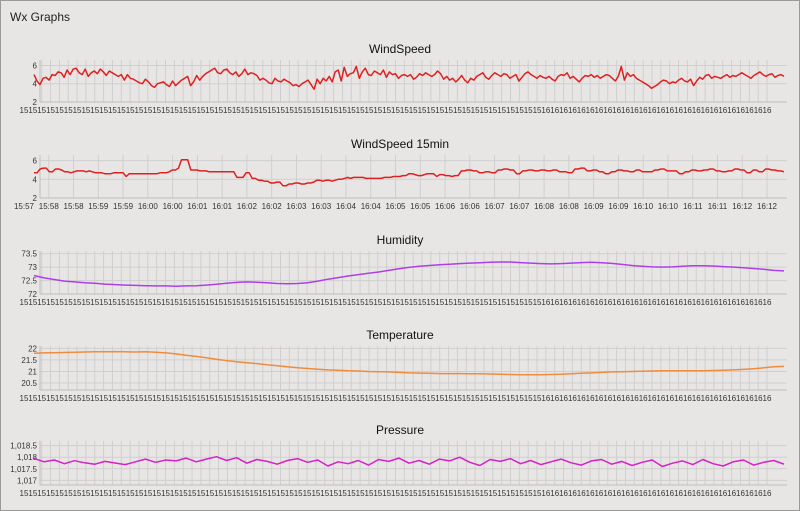 The image size is (800, 511). I want to click on y-tick-label: 21.5, so click(29, 360).